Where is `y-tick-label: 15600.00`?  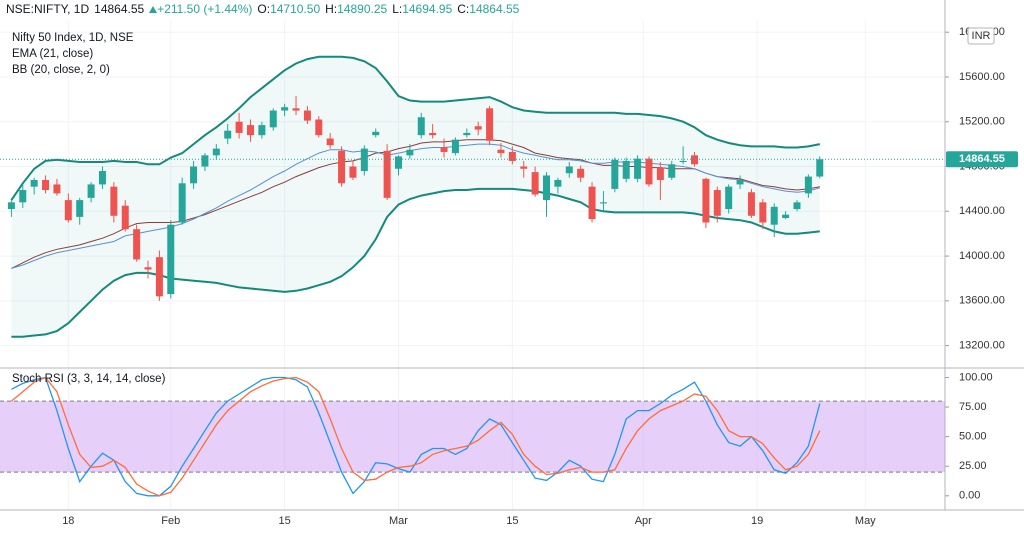 y-tick-label: 15600.00 is located at coordinates (982, 77).